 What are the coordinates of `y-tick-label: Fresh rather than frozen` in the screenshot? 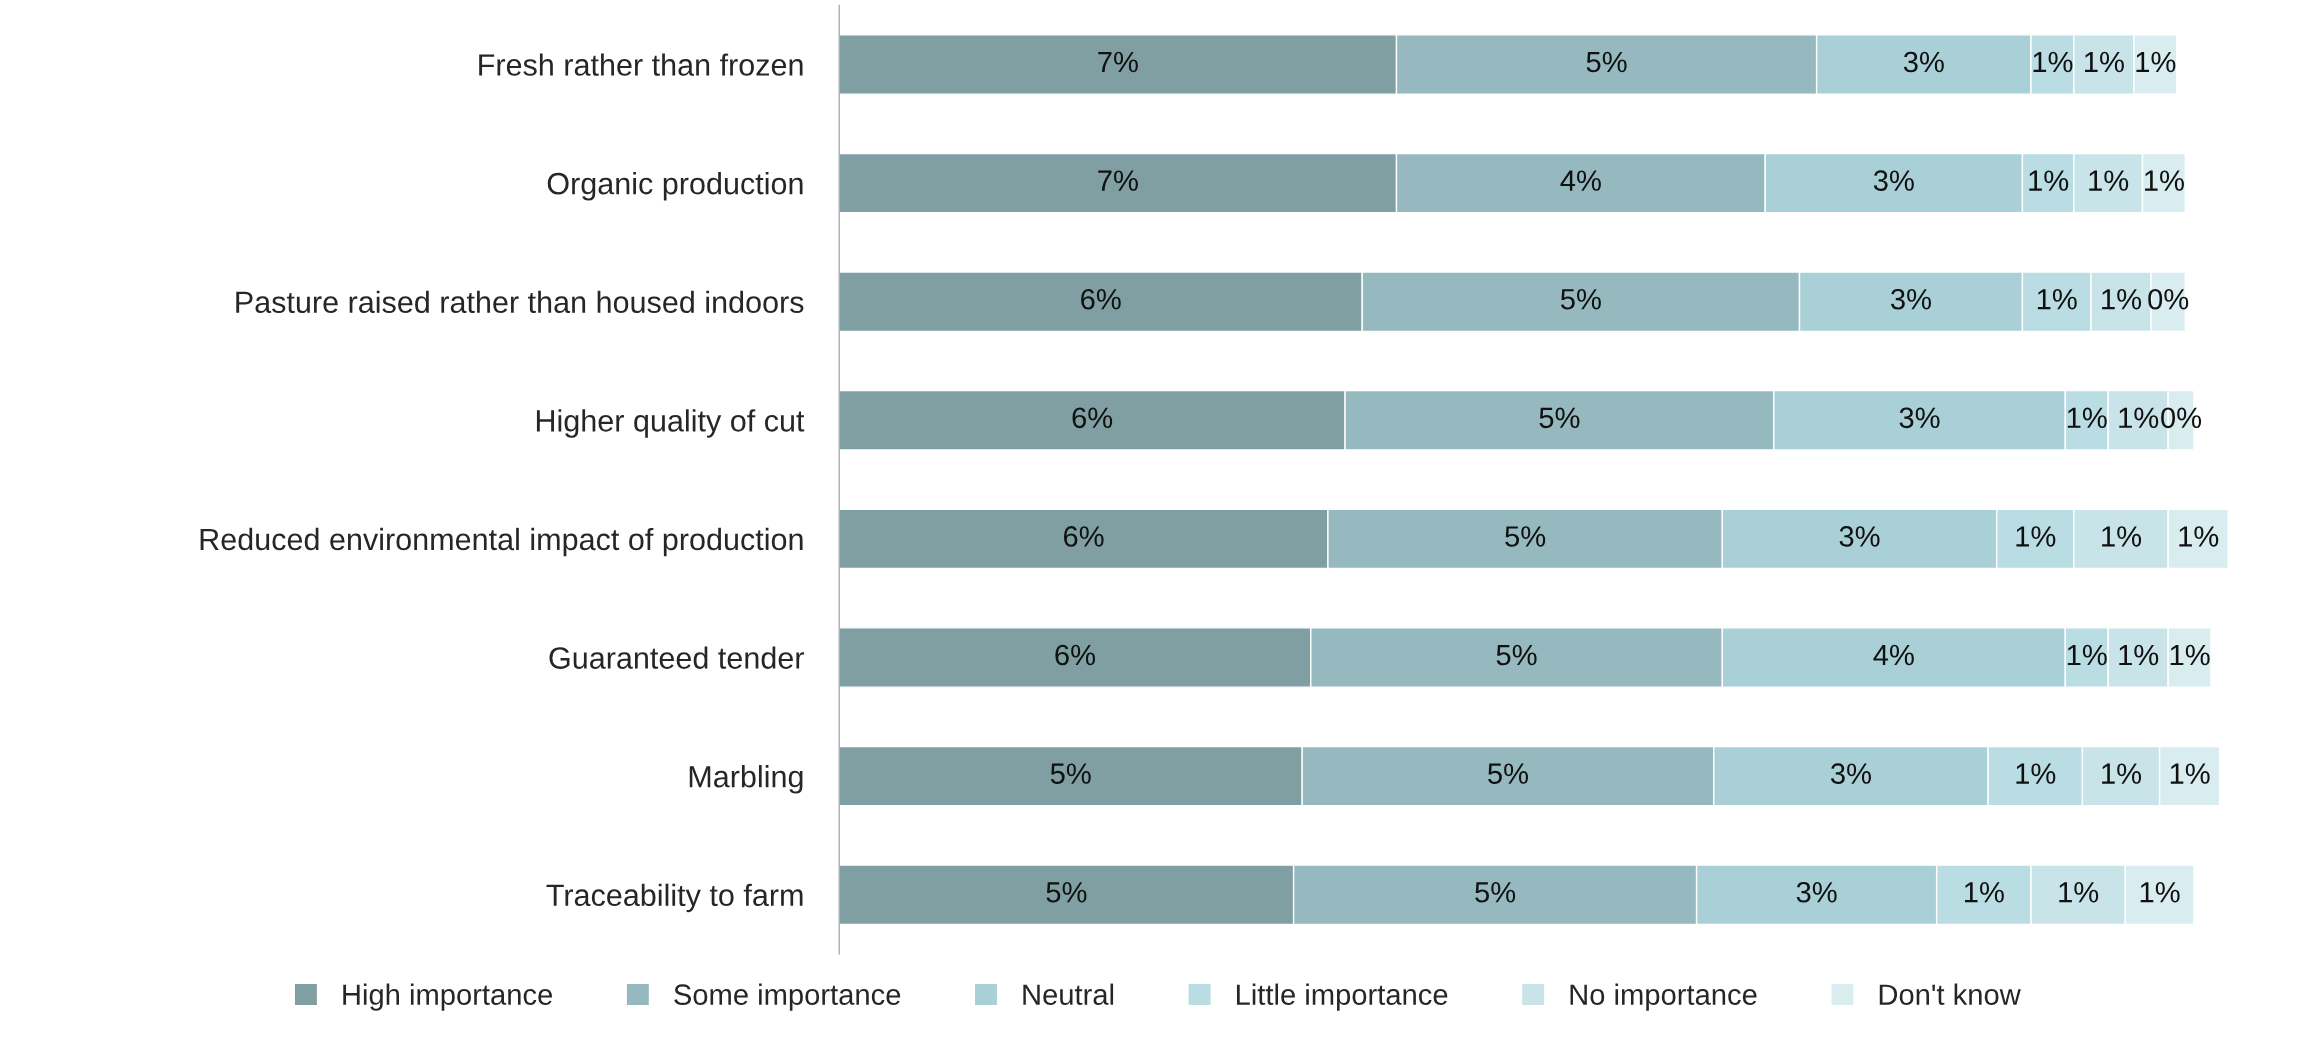 It's located at (641, 64).